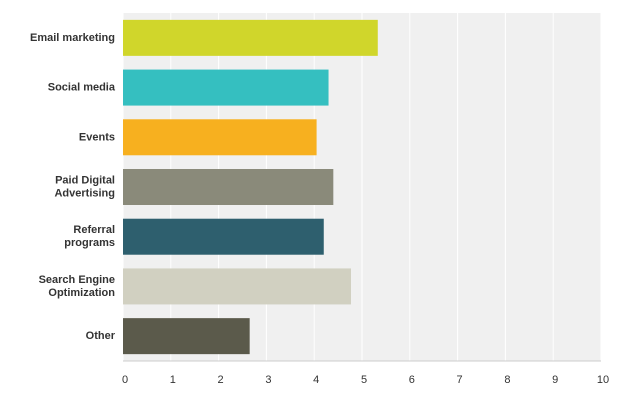 This screenshot has width=621, height=404. Describe the element at coordinates (221, 380) in the screenshot. I see `x-tick-label: 2` at that location.